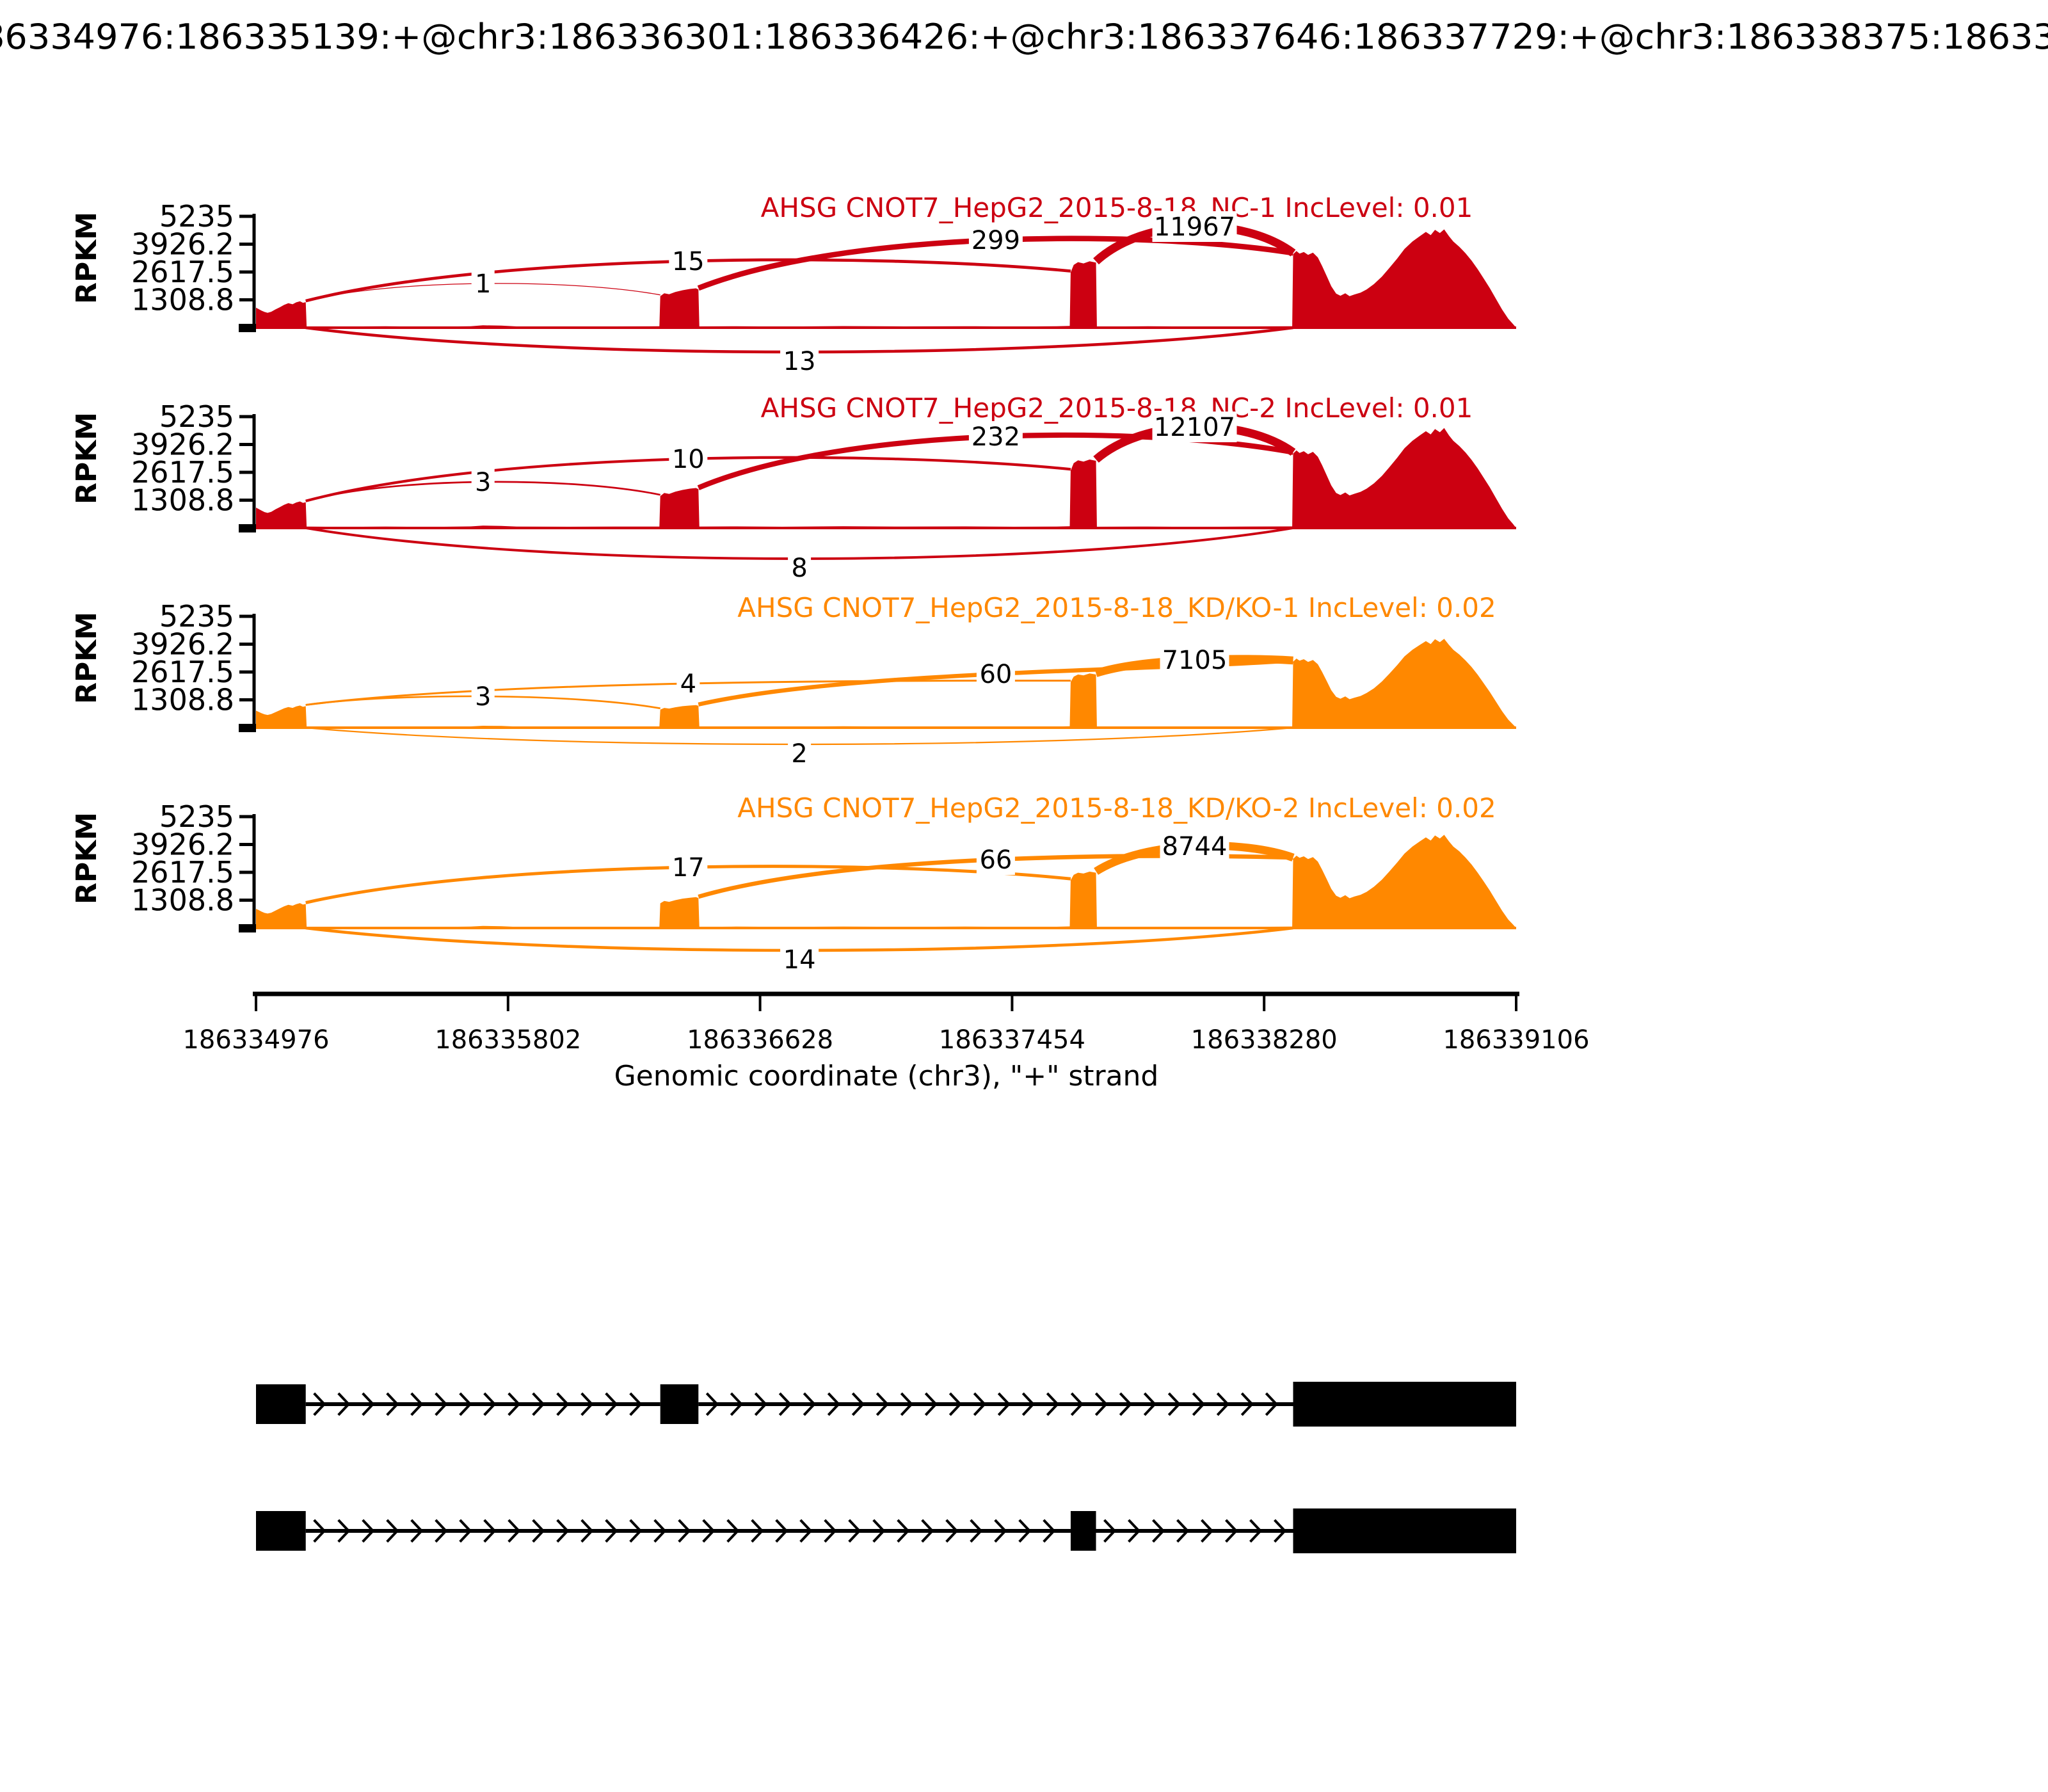 This screenshot has height=1792, width=2048. Describe the element at coordinates (255, 1040) in the screenshot. I see `x-axis-tick-label: 186334976` at that location.